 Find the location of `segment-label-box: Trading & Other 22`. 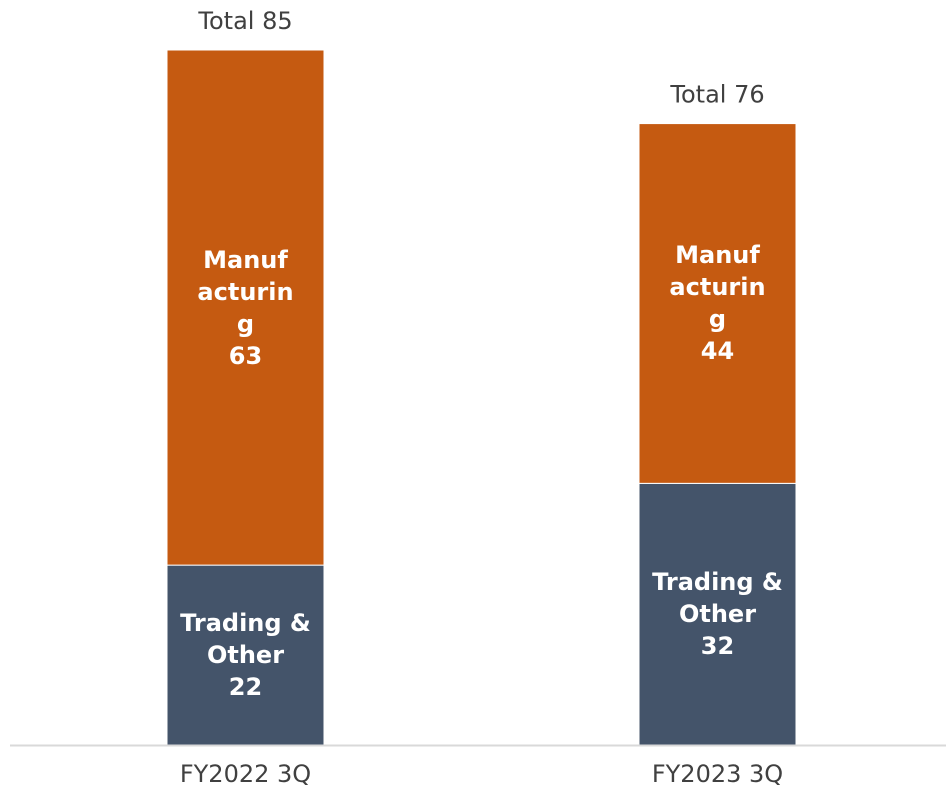

segment-label-box: Trading & Other 22 is located at coordinates (245, 655).